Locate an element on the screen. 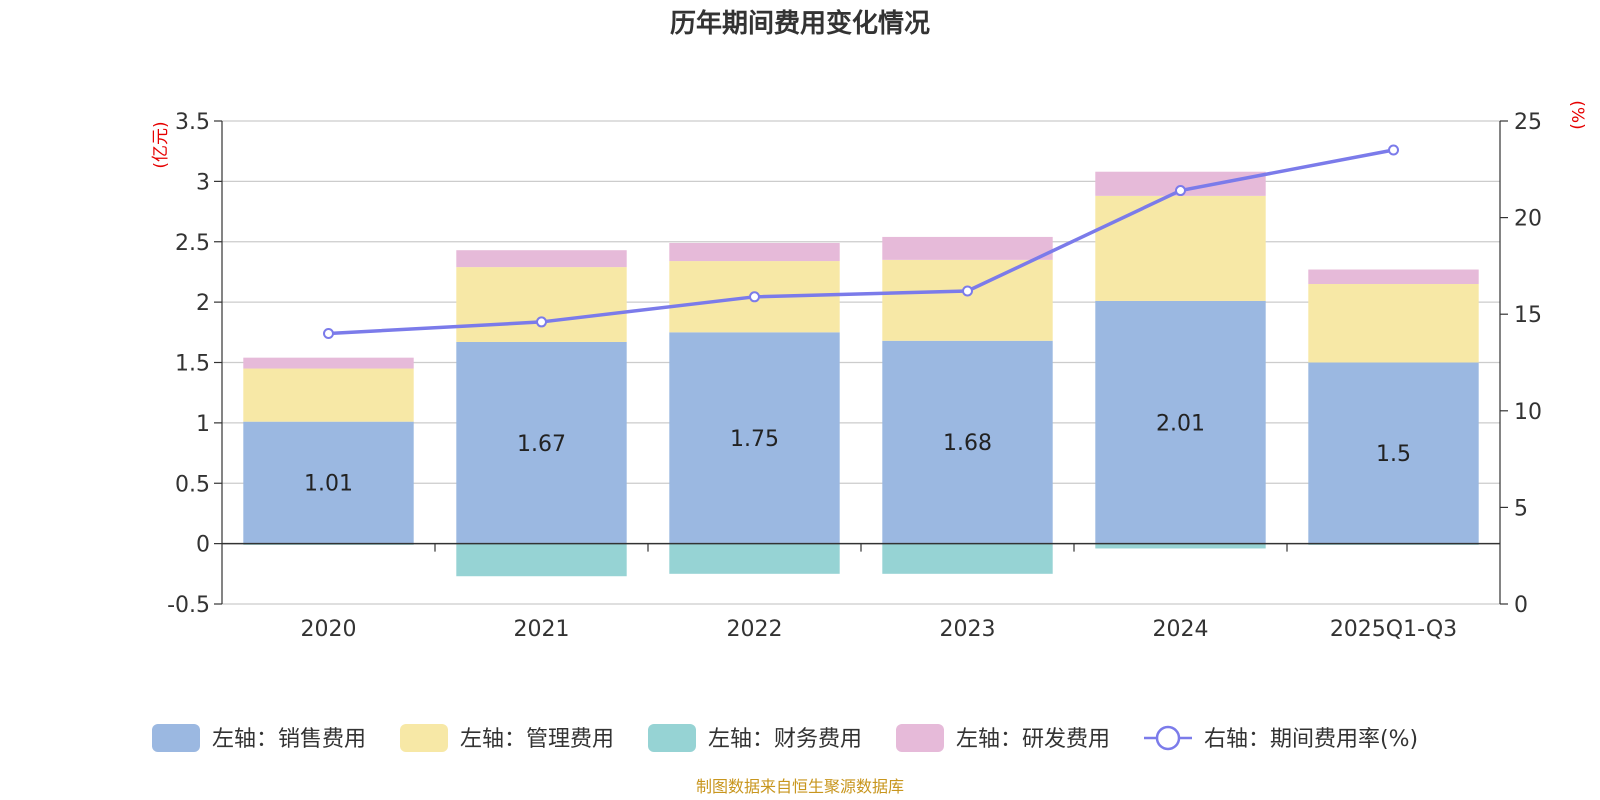 The width and height of the screenshot is (1600, 800). chart-title: 历年期间费用变化情况 is located at coordinates (800, 23).